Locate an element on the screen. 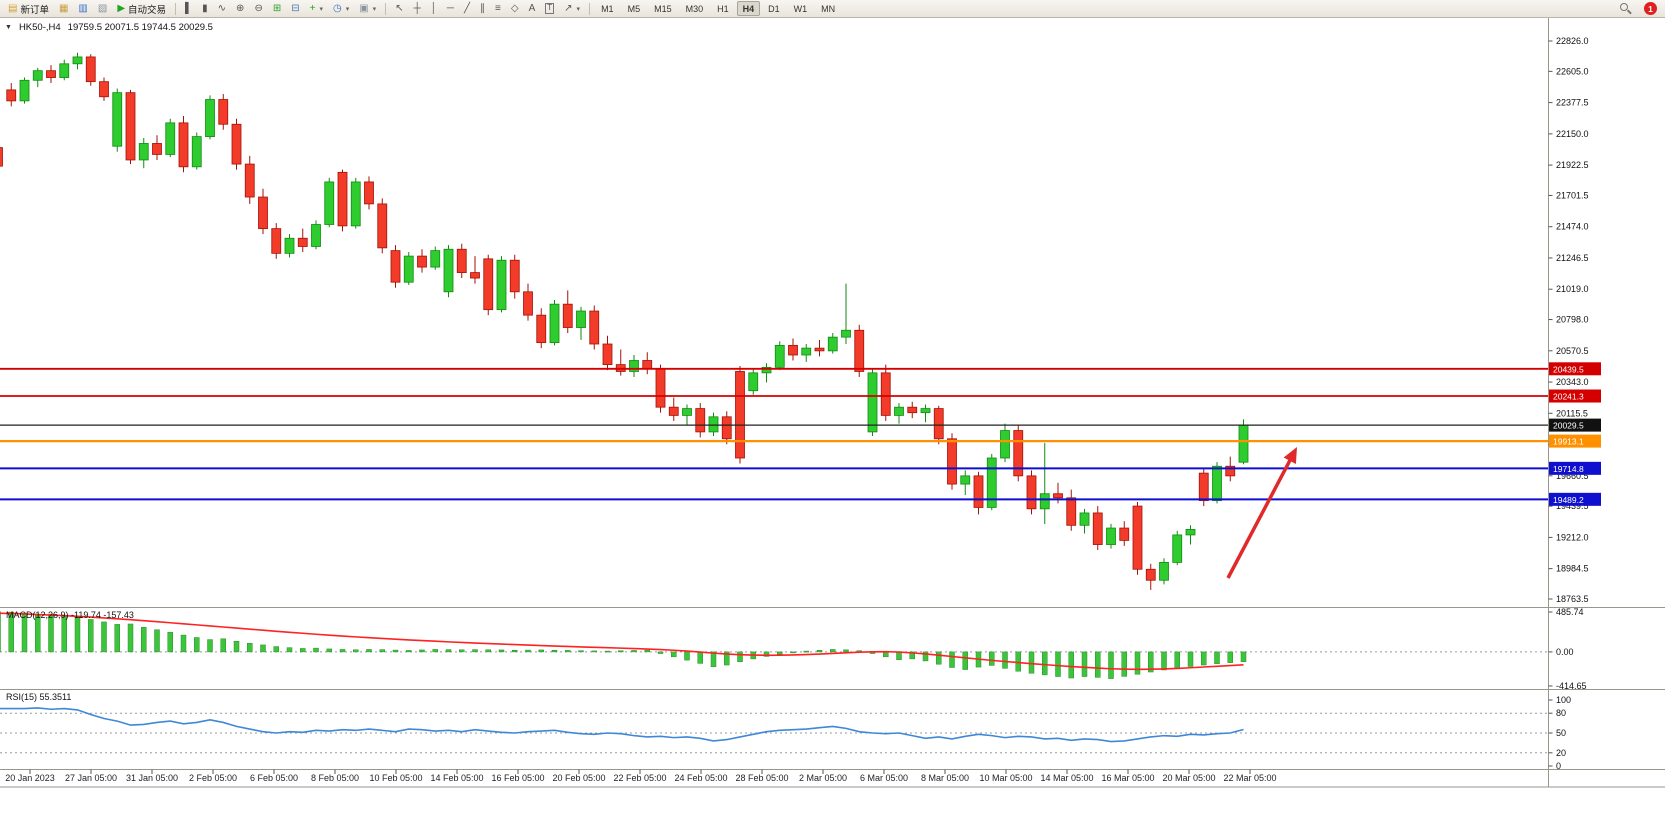  equidistant-channel-icon: ∥ is located at coordinates (483, 8).